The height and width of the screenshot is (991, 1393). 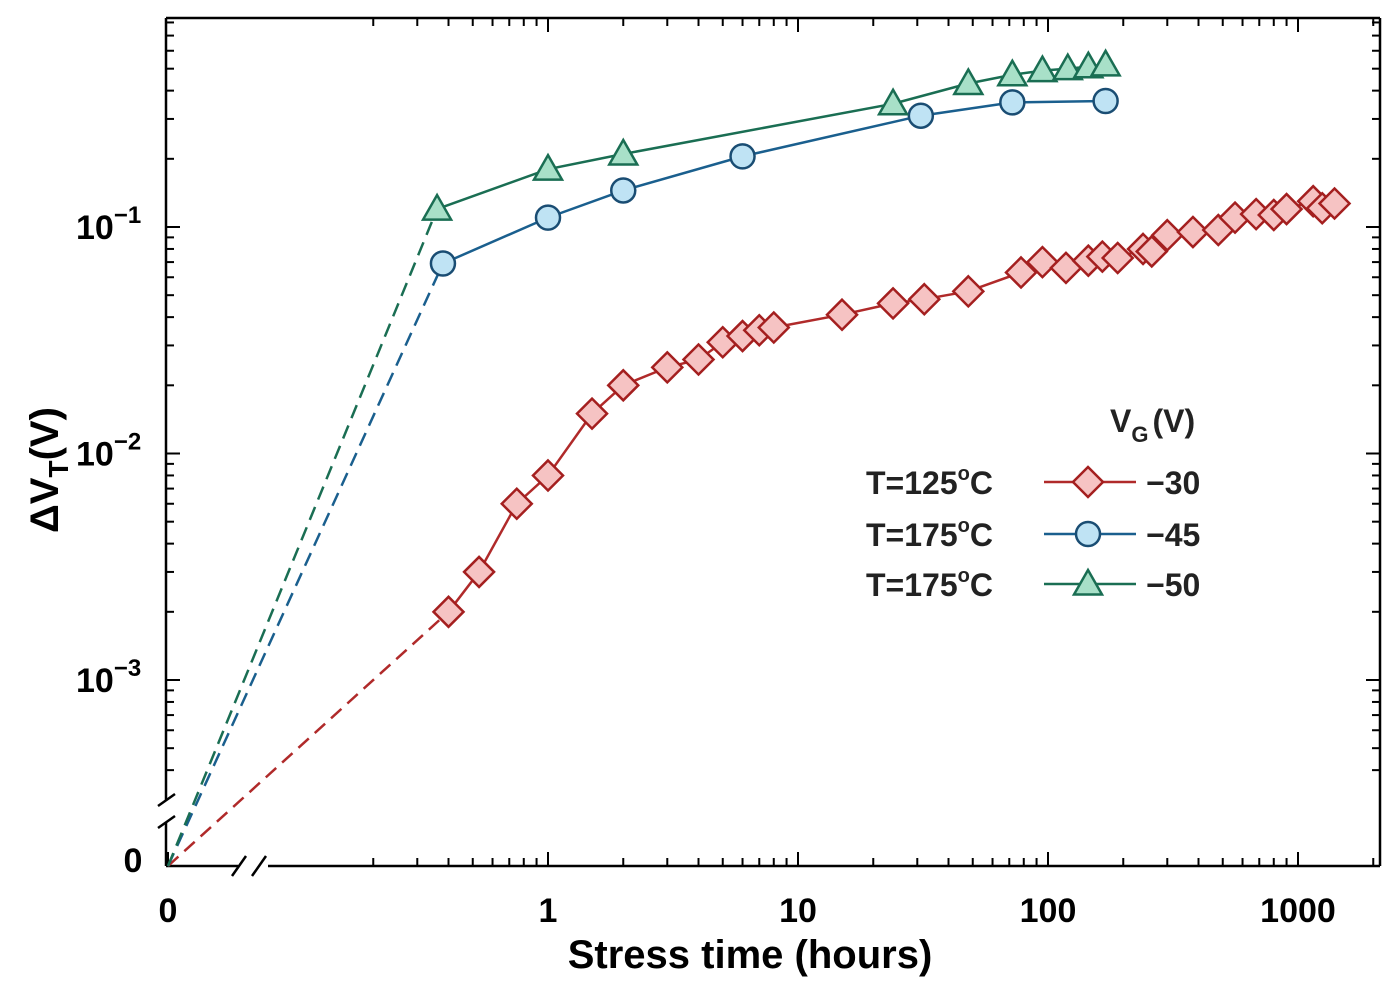 What do you see at coordinates (1088, 534) in the screenshot?
I see `legend-marker-circle` at bounding box center [1088, 534].